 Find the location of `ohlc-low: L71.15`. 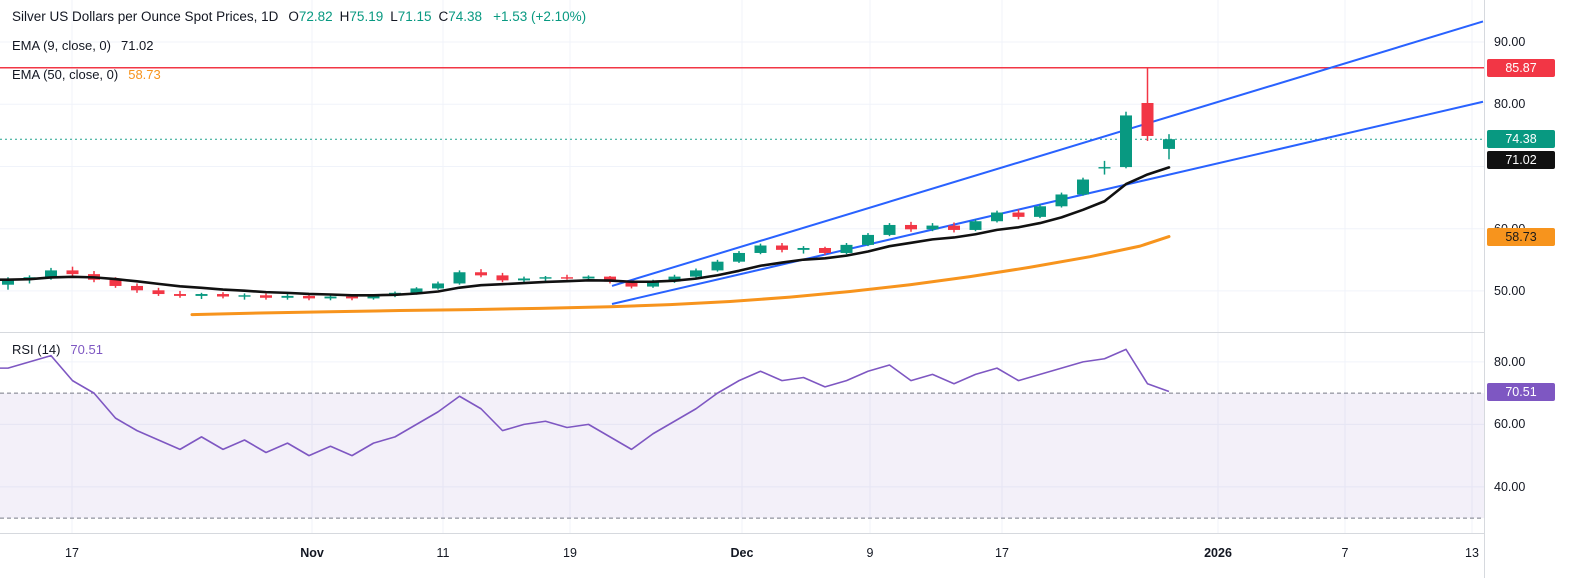

ohlc-low: L71.15 is located at coordinates (410, 16).